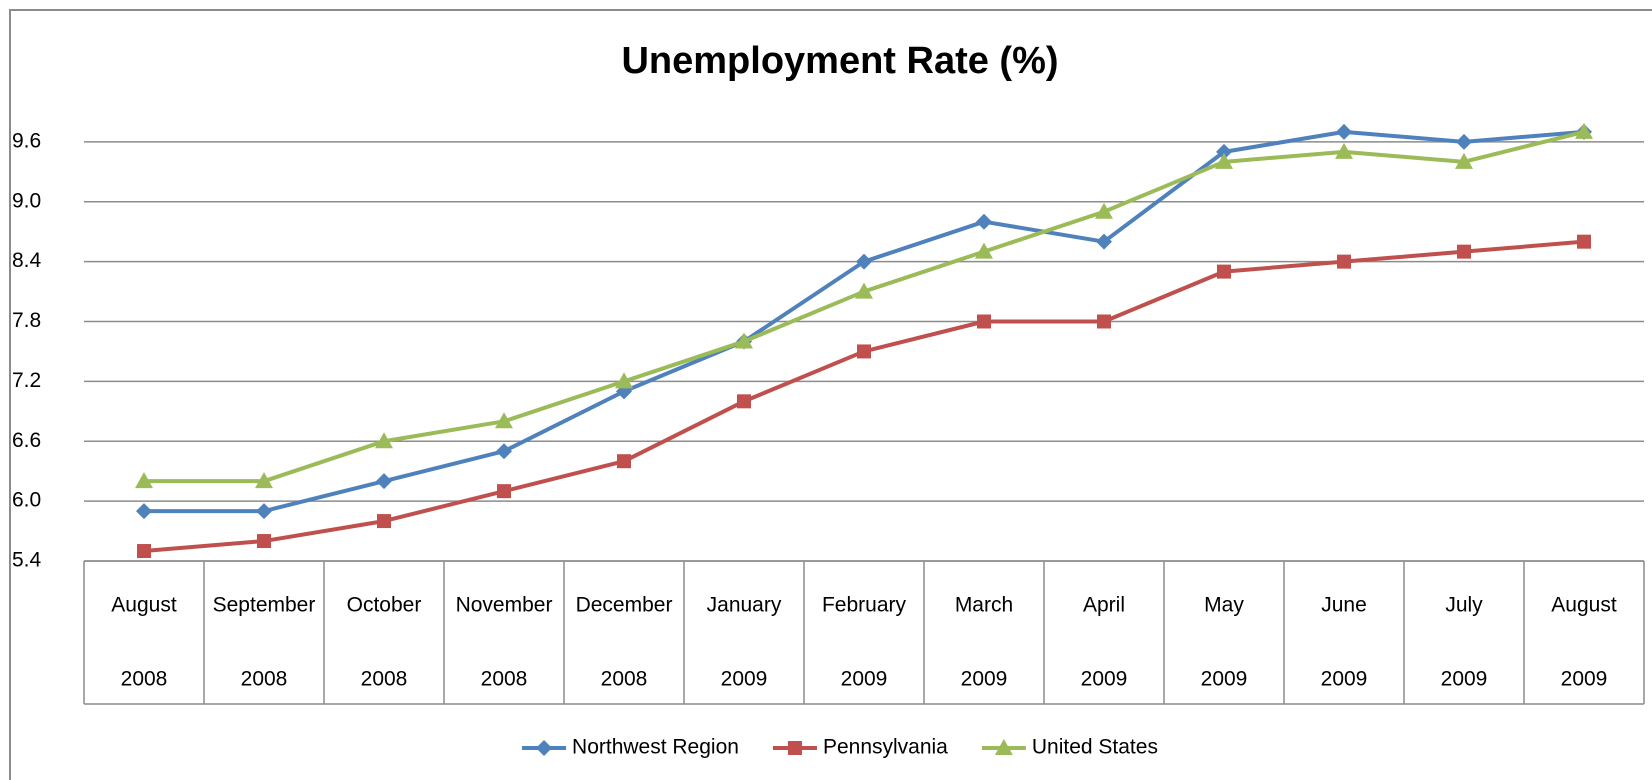 The width and height of the screenshot is (1652, 780). I want to click on y-tick-label: 9.0, so click(26, 200).